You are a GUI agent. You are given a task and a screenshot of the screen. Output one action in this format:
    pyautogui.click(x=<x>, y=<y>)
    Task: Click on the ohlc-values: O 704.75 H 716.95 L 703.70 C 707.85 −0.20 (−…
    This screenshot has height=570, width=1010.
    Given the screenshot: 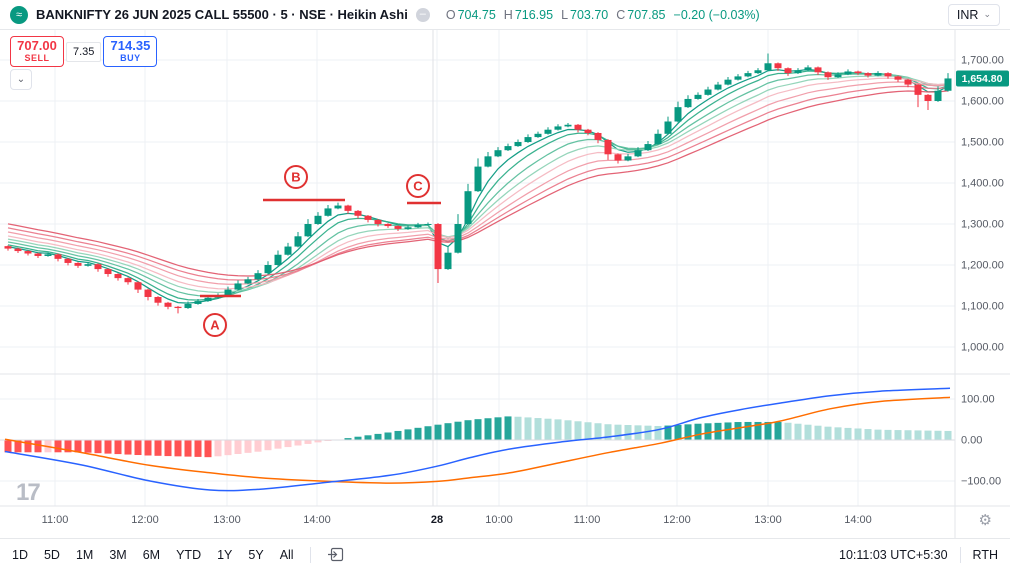 What is the action you would take?
    pyautogui.click(x=599, y=15)
    